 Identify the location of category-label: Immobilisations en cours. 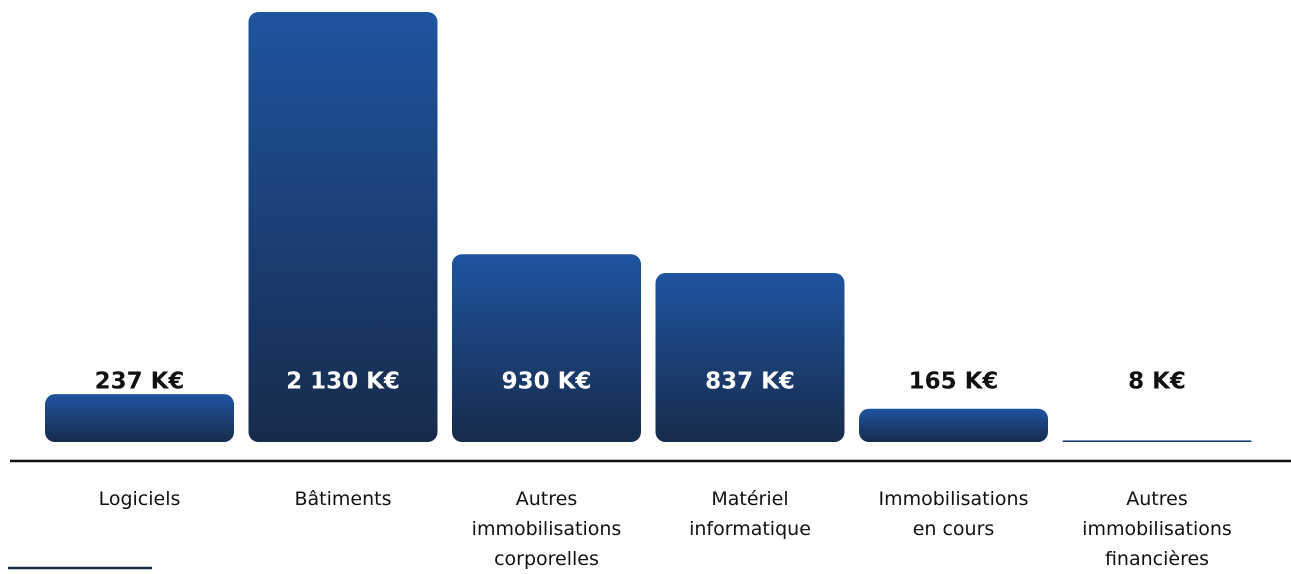
(953, 514).